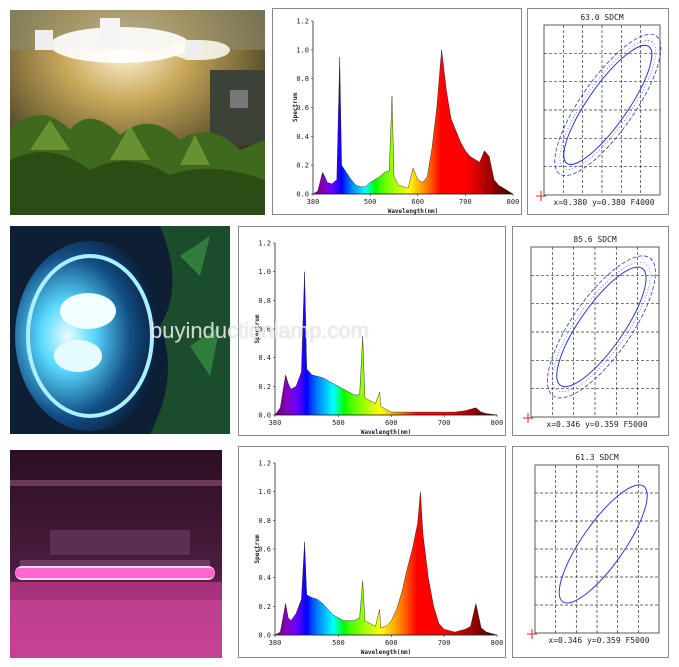 The width and height of the screenshot is (679, 667). I want to click on pink-tube-photo, so click(116, 554).